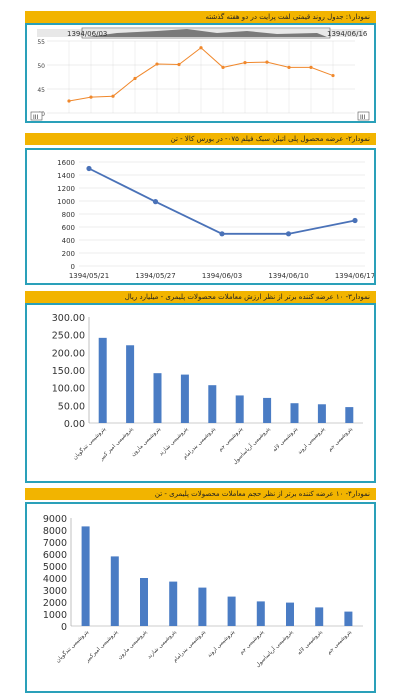  I want to click on y-tick-label: 300.00, so click(68, 318).